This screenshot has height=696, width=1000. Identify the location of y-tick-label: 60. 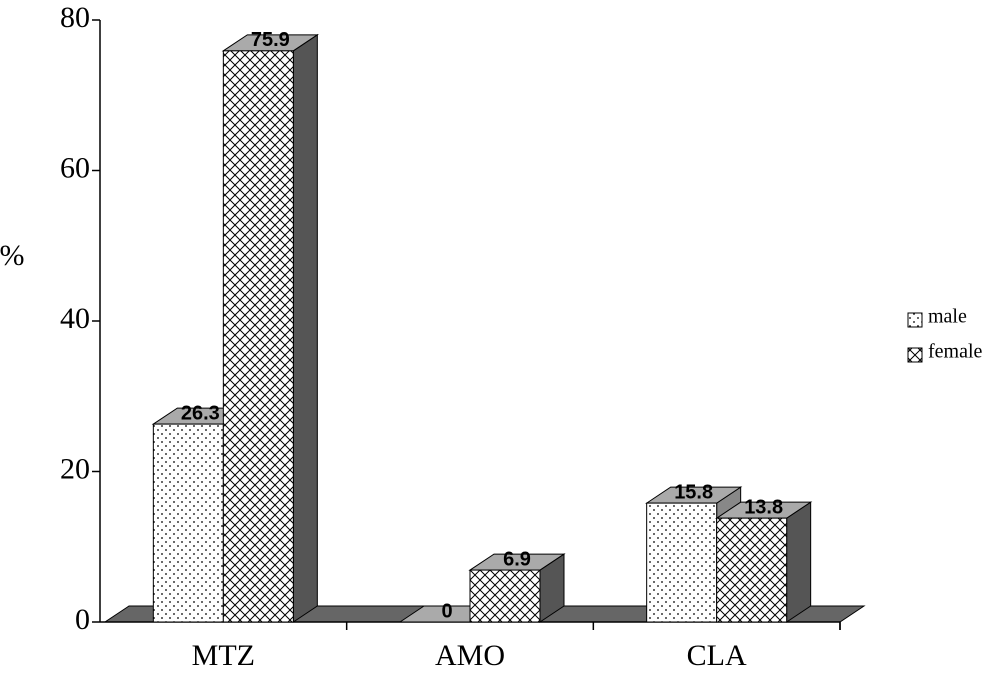
(75, 167).